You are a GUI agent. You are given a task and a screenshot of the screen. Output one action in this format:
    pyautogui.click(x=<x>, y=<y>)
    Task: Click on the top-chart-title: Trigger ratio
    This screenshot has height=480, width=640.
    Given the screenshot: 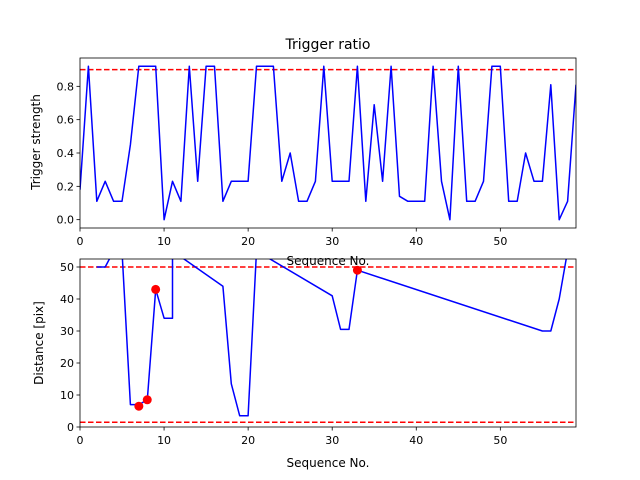 What is the action you would take?
    pyautogui.click(x=327, y=45)
    